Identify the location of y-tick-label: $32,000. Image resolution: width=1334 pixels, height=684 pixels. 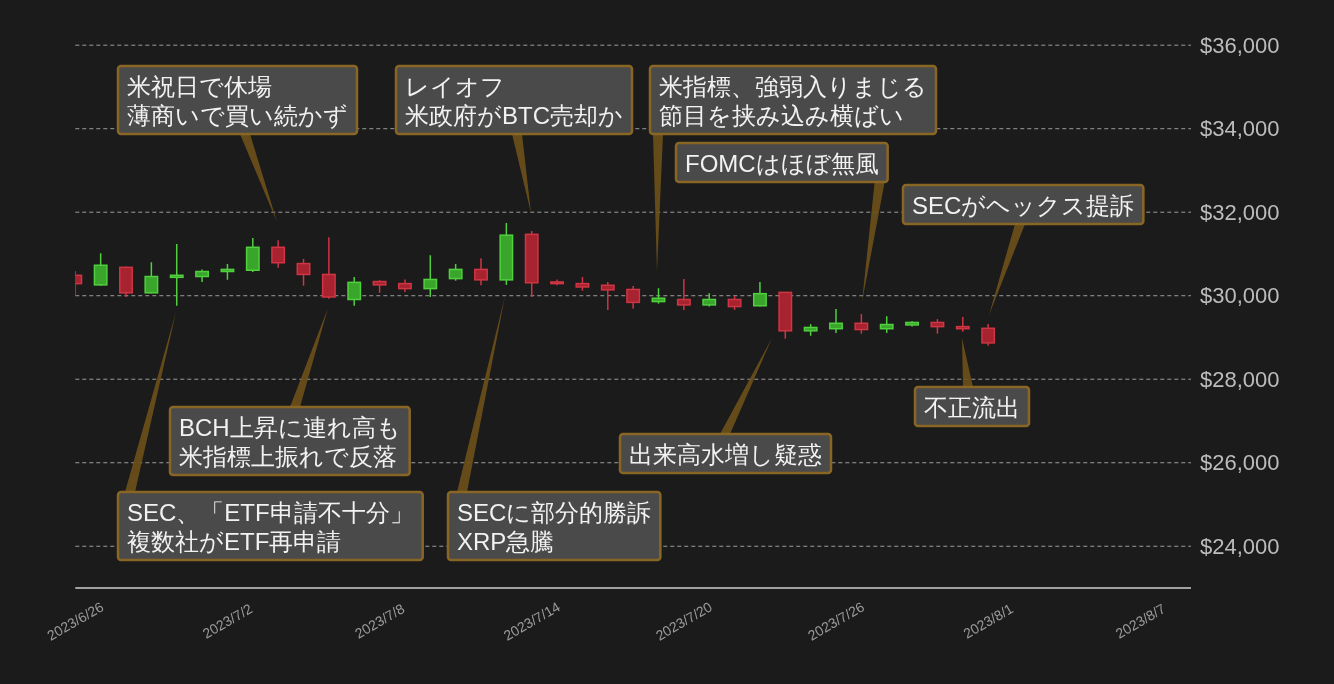
(1240, 212).